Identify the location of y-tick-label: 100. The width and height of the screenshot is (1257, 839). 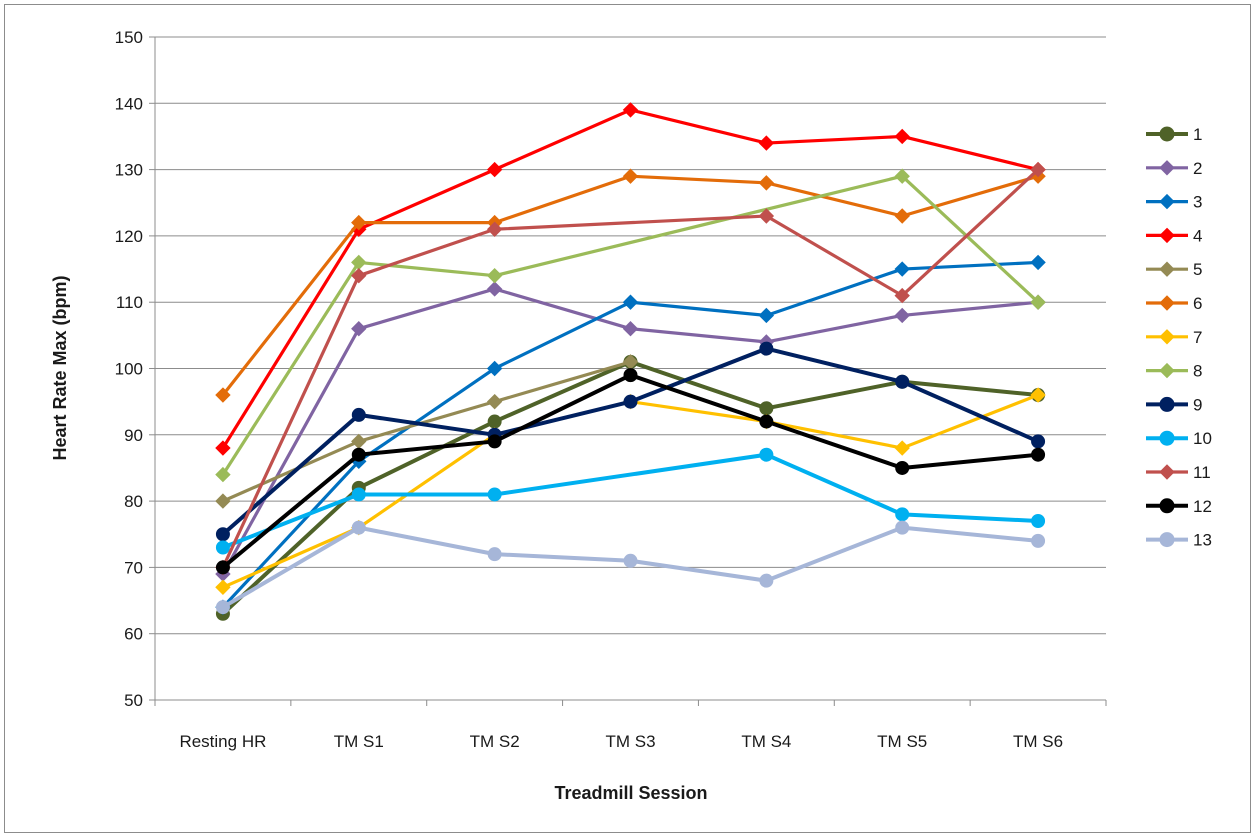
(129, 369).